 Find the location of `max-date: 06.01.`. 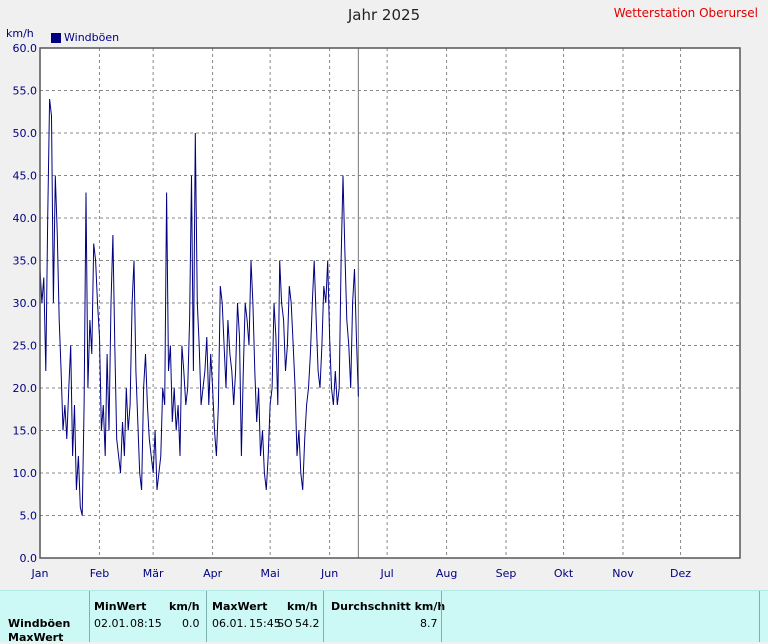

max-date: 06.01. is located at coordinates (229, 623).